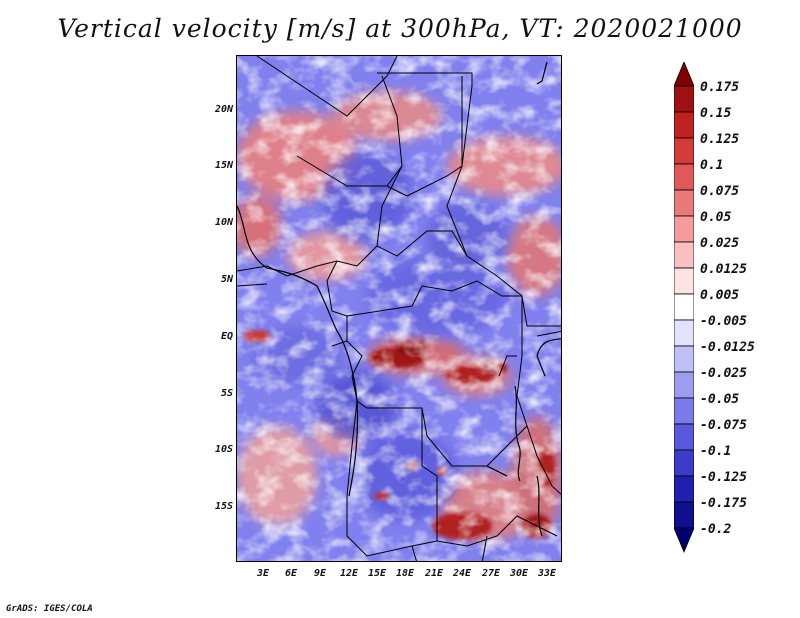 The height and width of the screenshot is (618, 800). What do you see at coordinates (462, 573) in the screenshot?
I see `lon-tick-label: 24E` at bounding box center [462, 573].